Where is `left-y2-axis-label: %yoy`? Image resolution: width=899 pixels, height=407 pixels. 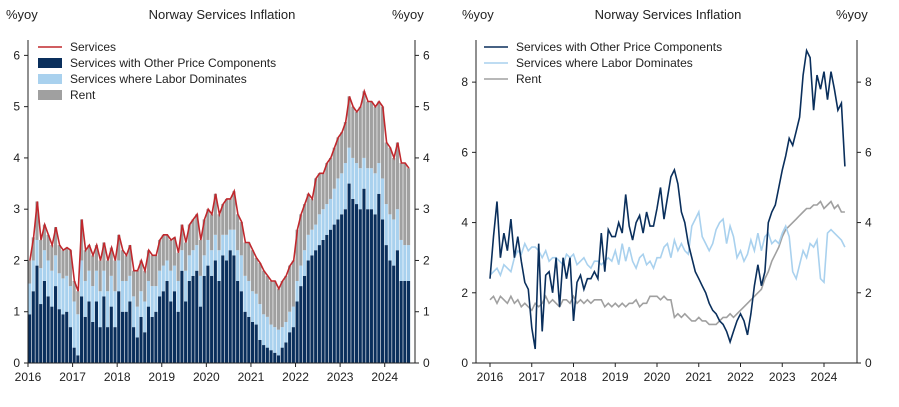 left-y2-axis-label: %yoy is located at coordinates (408, 14).